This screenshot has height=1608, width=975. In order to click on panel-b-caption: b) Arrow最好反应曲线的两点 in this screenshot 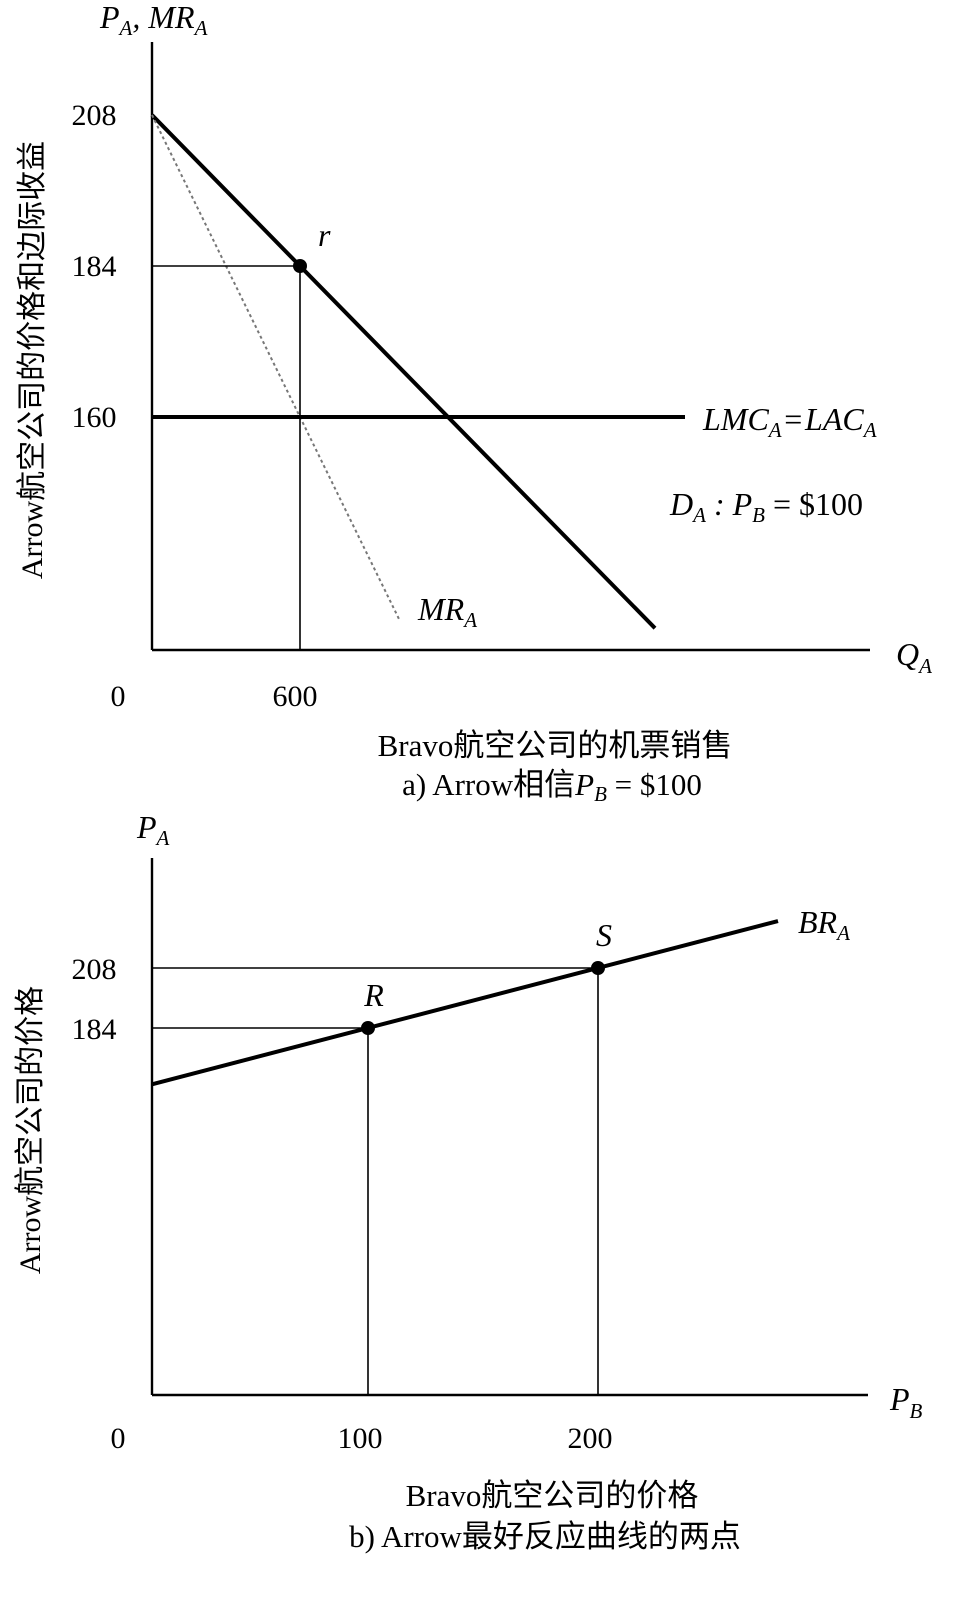, I will do `click(545, 1536)`.